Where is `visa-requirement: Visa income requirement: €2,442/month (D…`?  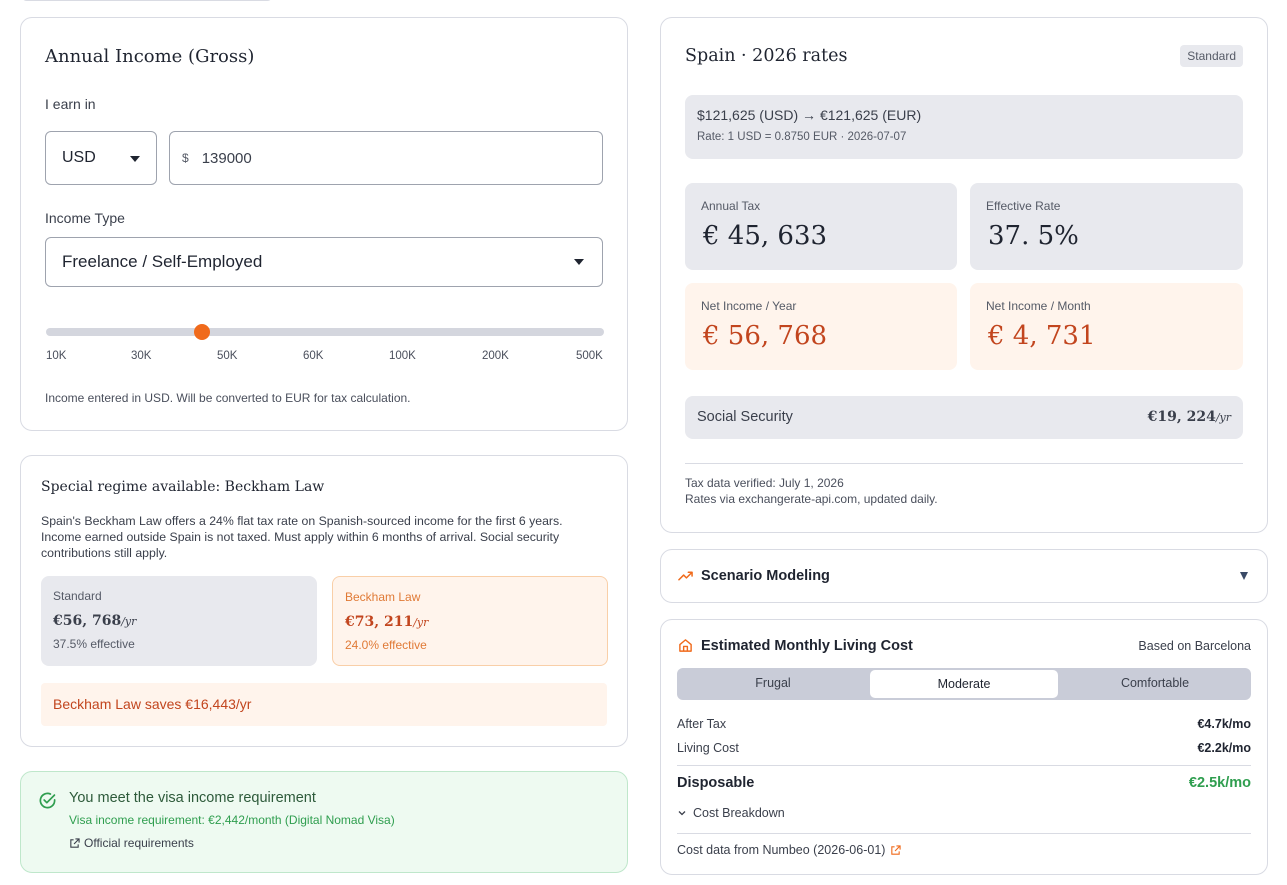 visa-requirement: Visa income requirement: €2,442/month (D… is located at coordinates (232, 820).